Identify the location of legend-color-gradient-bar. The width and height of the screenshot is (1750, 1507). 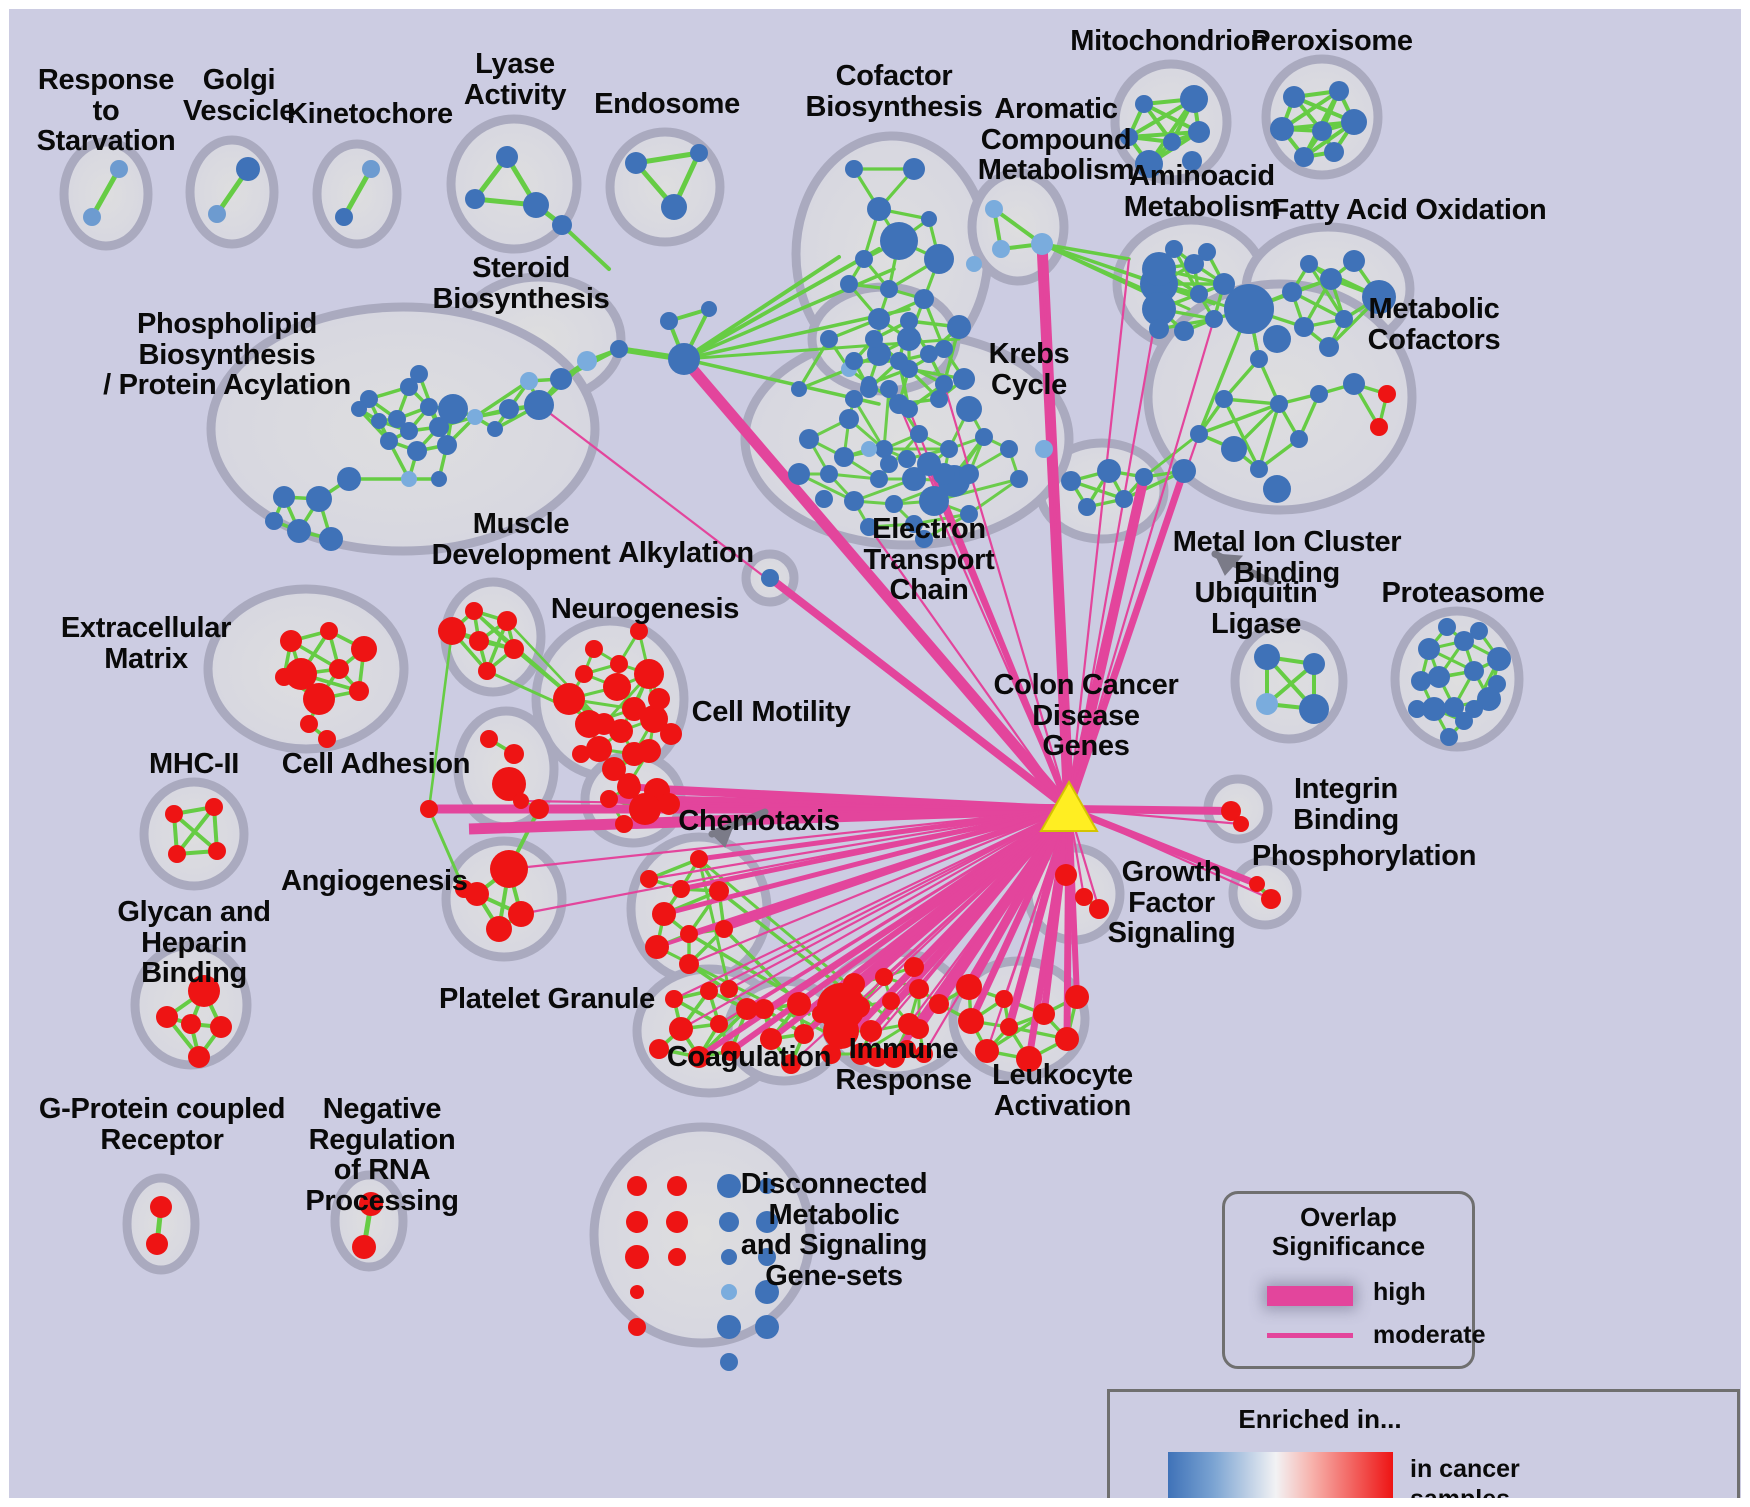
(1280, 1475).